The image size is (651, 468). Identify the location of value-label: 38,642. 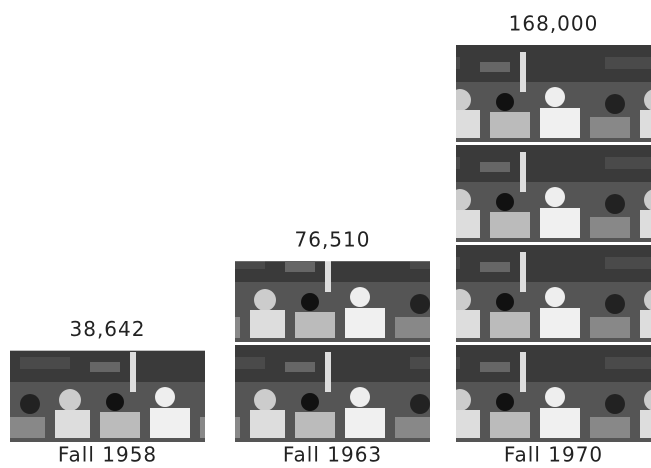
(108, 329).